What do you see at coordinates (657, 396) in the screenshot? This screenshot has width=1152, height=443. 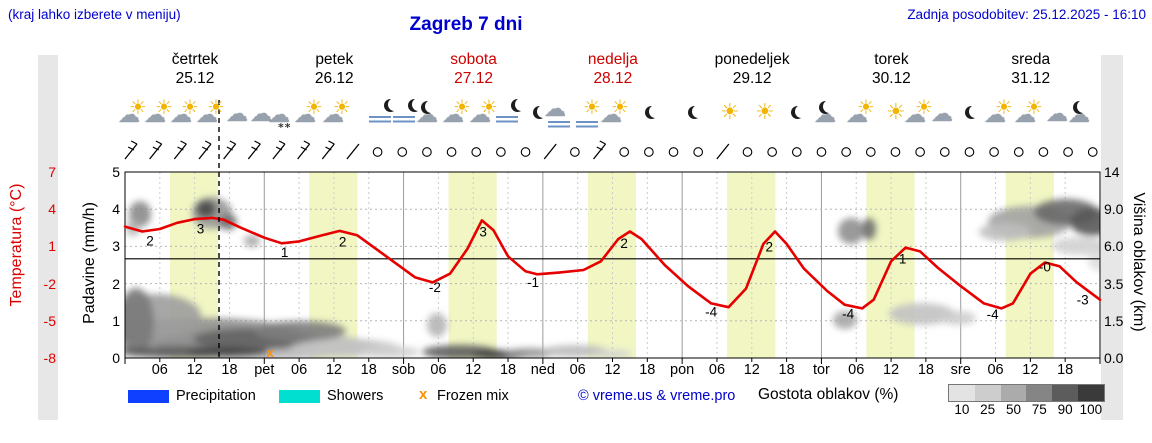 I see `copyright-link: © vreme.us & vreme.pro` at bounding box center [657, 396].